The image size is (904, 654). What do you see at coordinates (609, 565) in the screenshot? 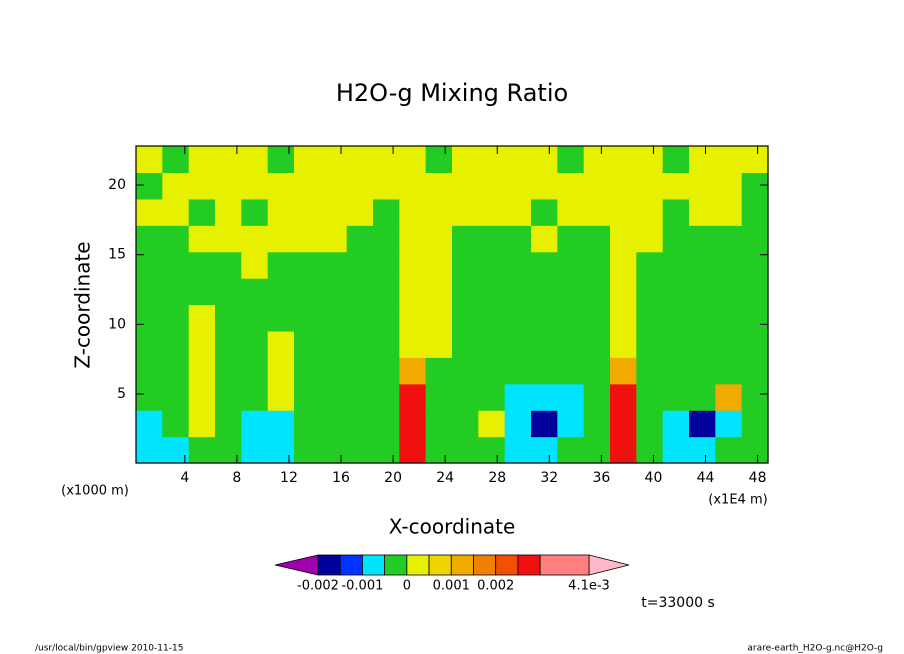
I see `colorbar-over` at bounding box center [609, 565].